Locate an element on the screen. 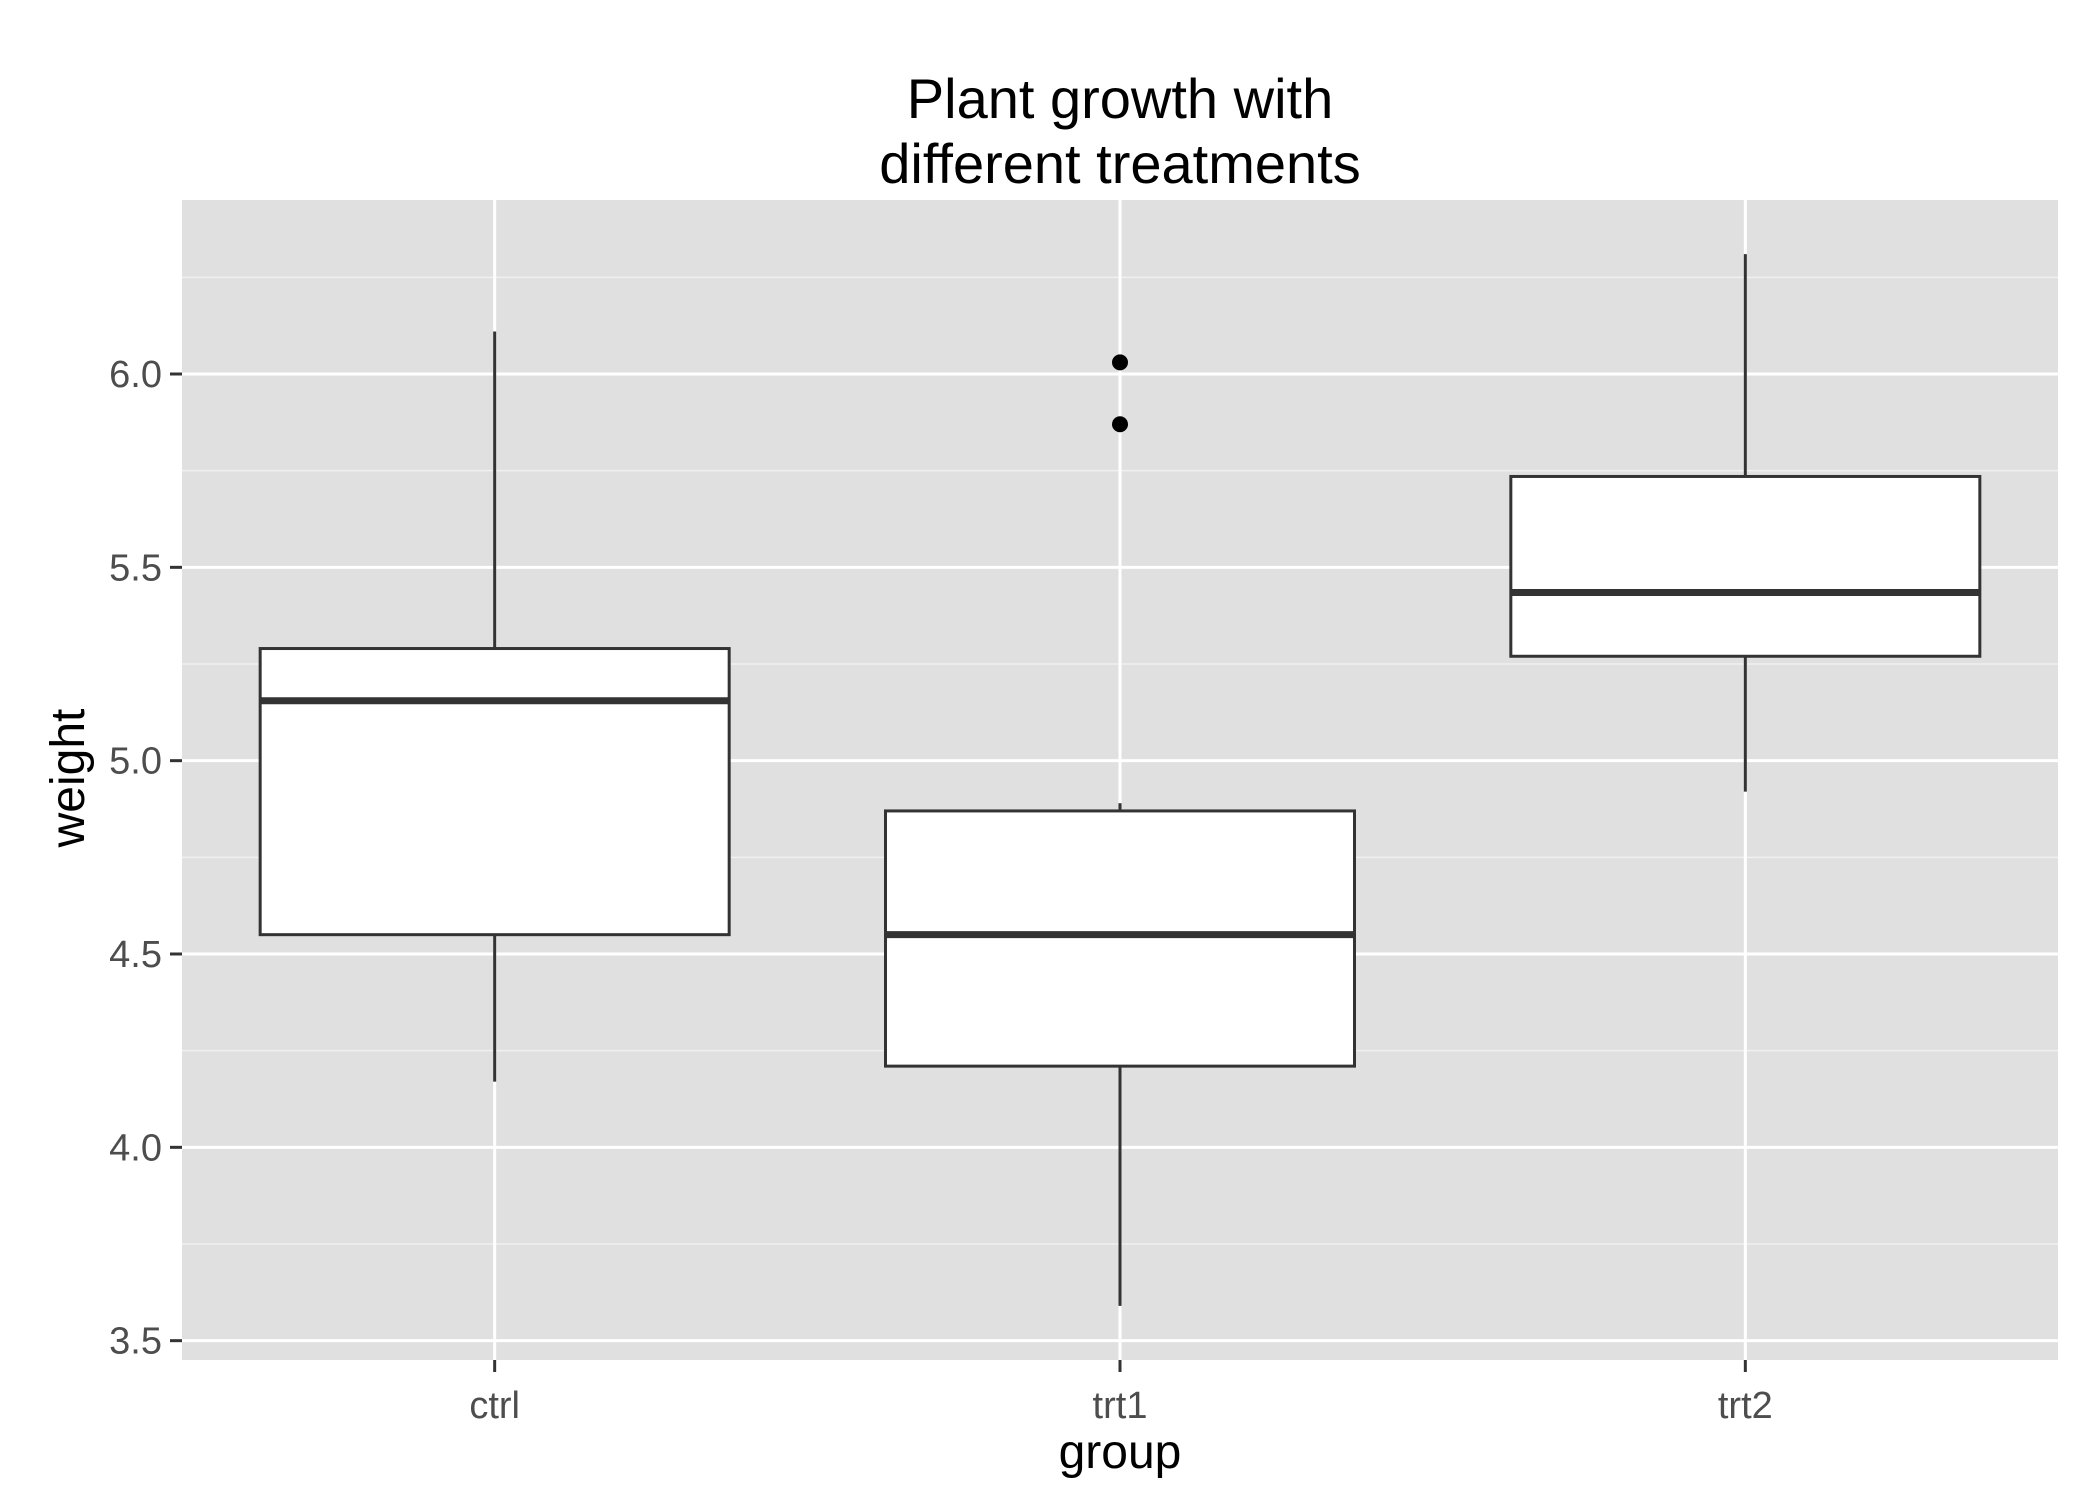  y-tick-label: 4.5 is located at coordinates (135, 955).